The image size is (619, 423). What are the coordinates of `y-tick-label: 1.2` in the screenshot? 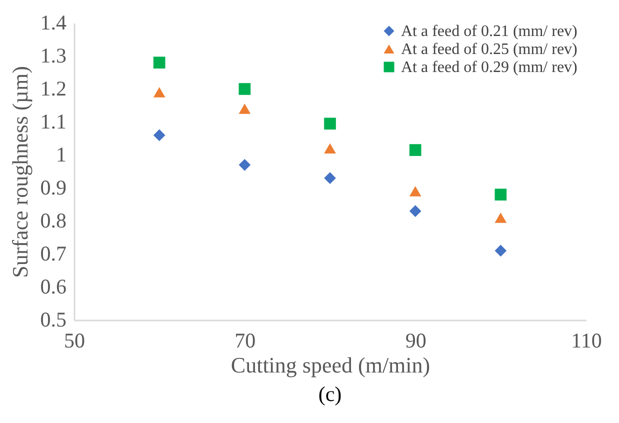 It's located at (53, 88).